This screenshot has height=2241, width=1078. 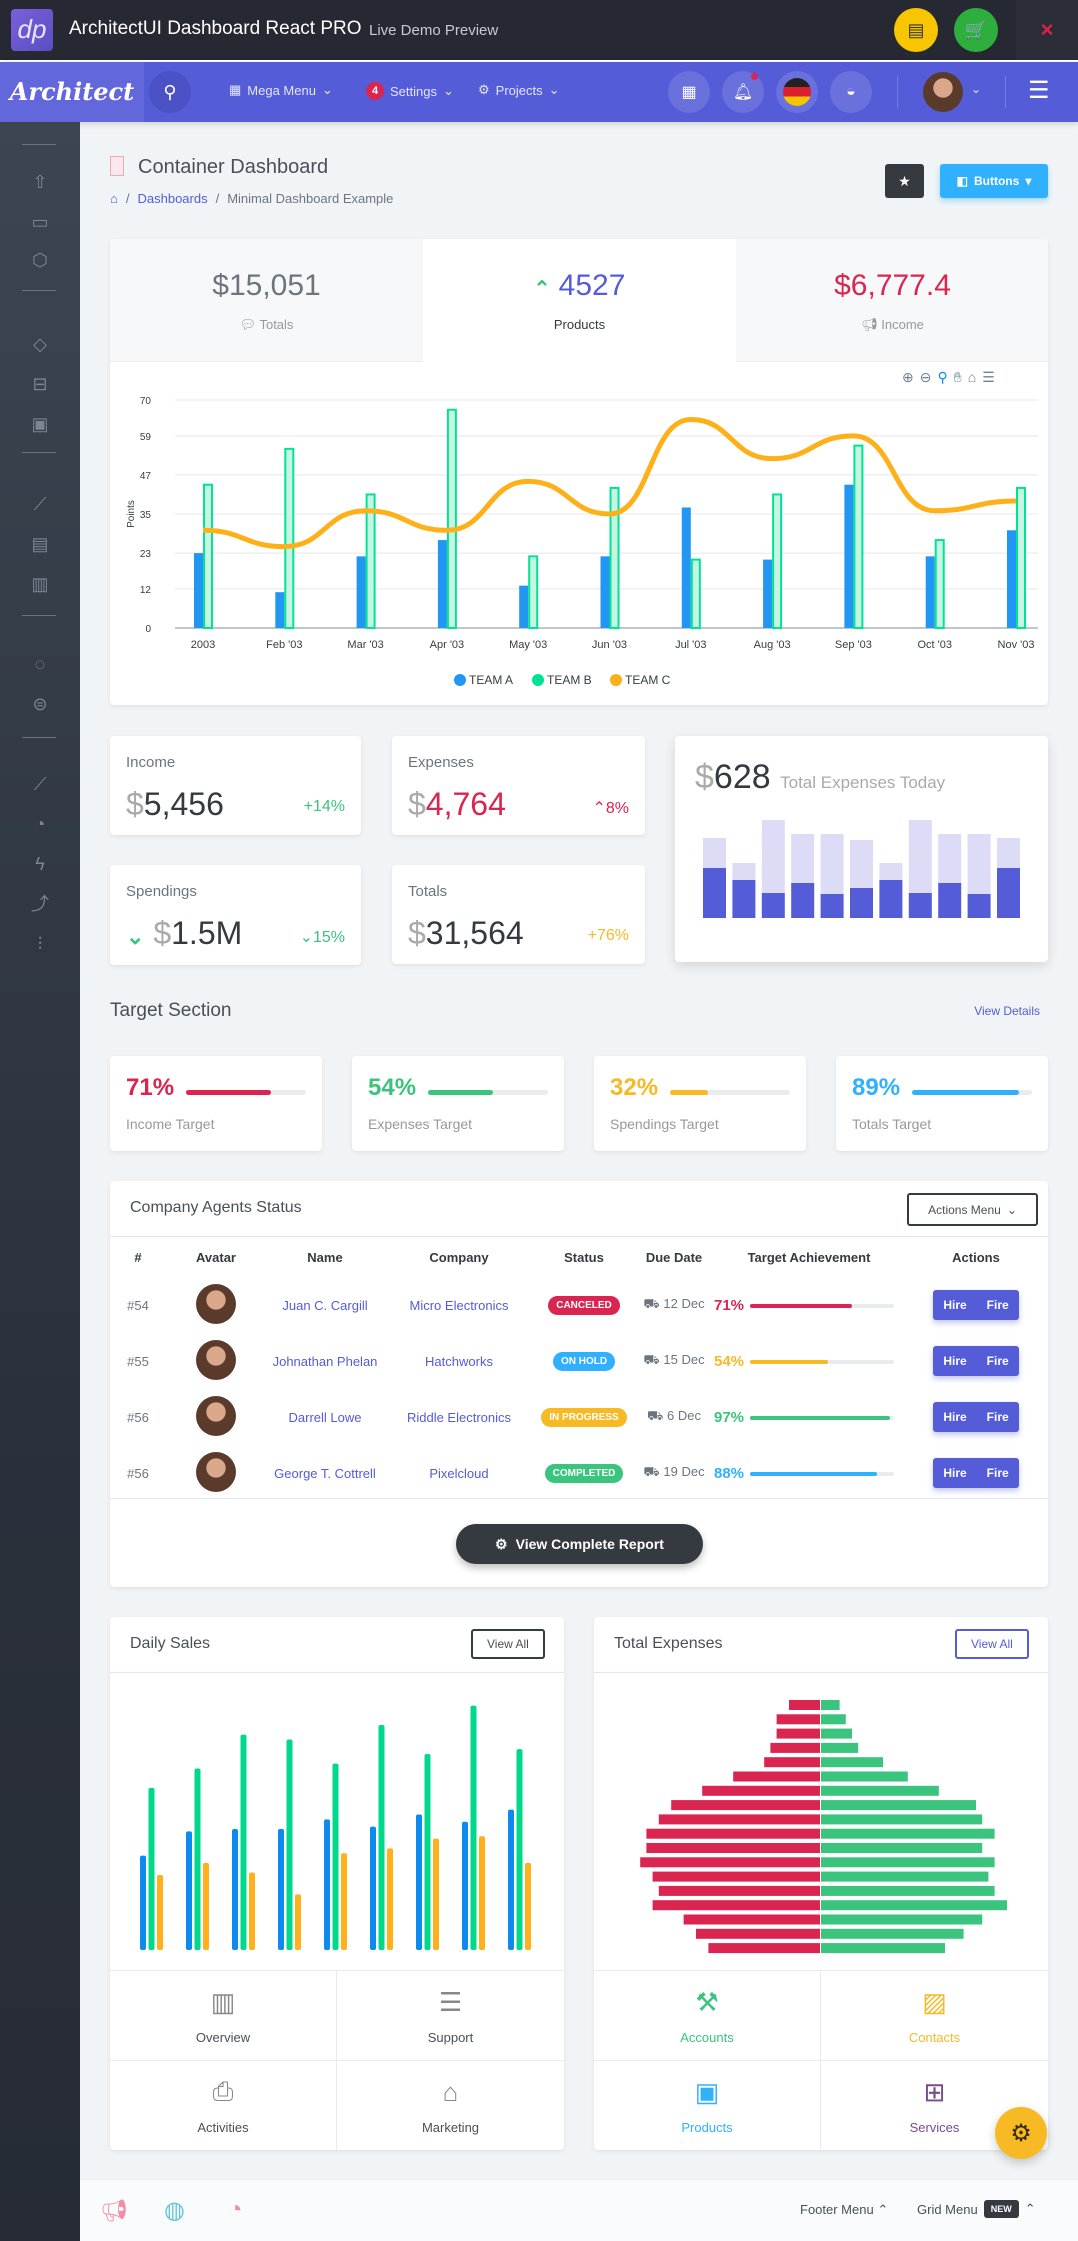 I want to click on accounts-cell: ⚒ Accounts, so click(x=707, y=2015).